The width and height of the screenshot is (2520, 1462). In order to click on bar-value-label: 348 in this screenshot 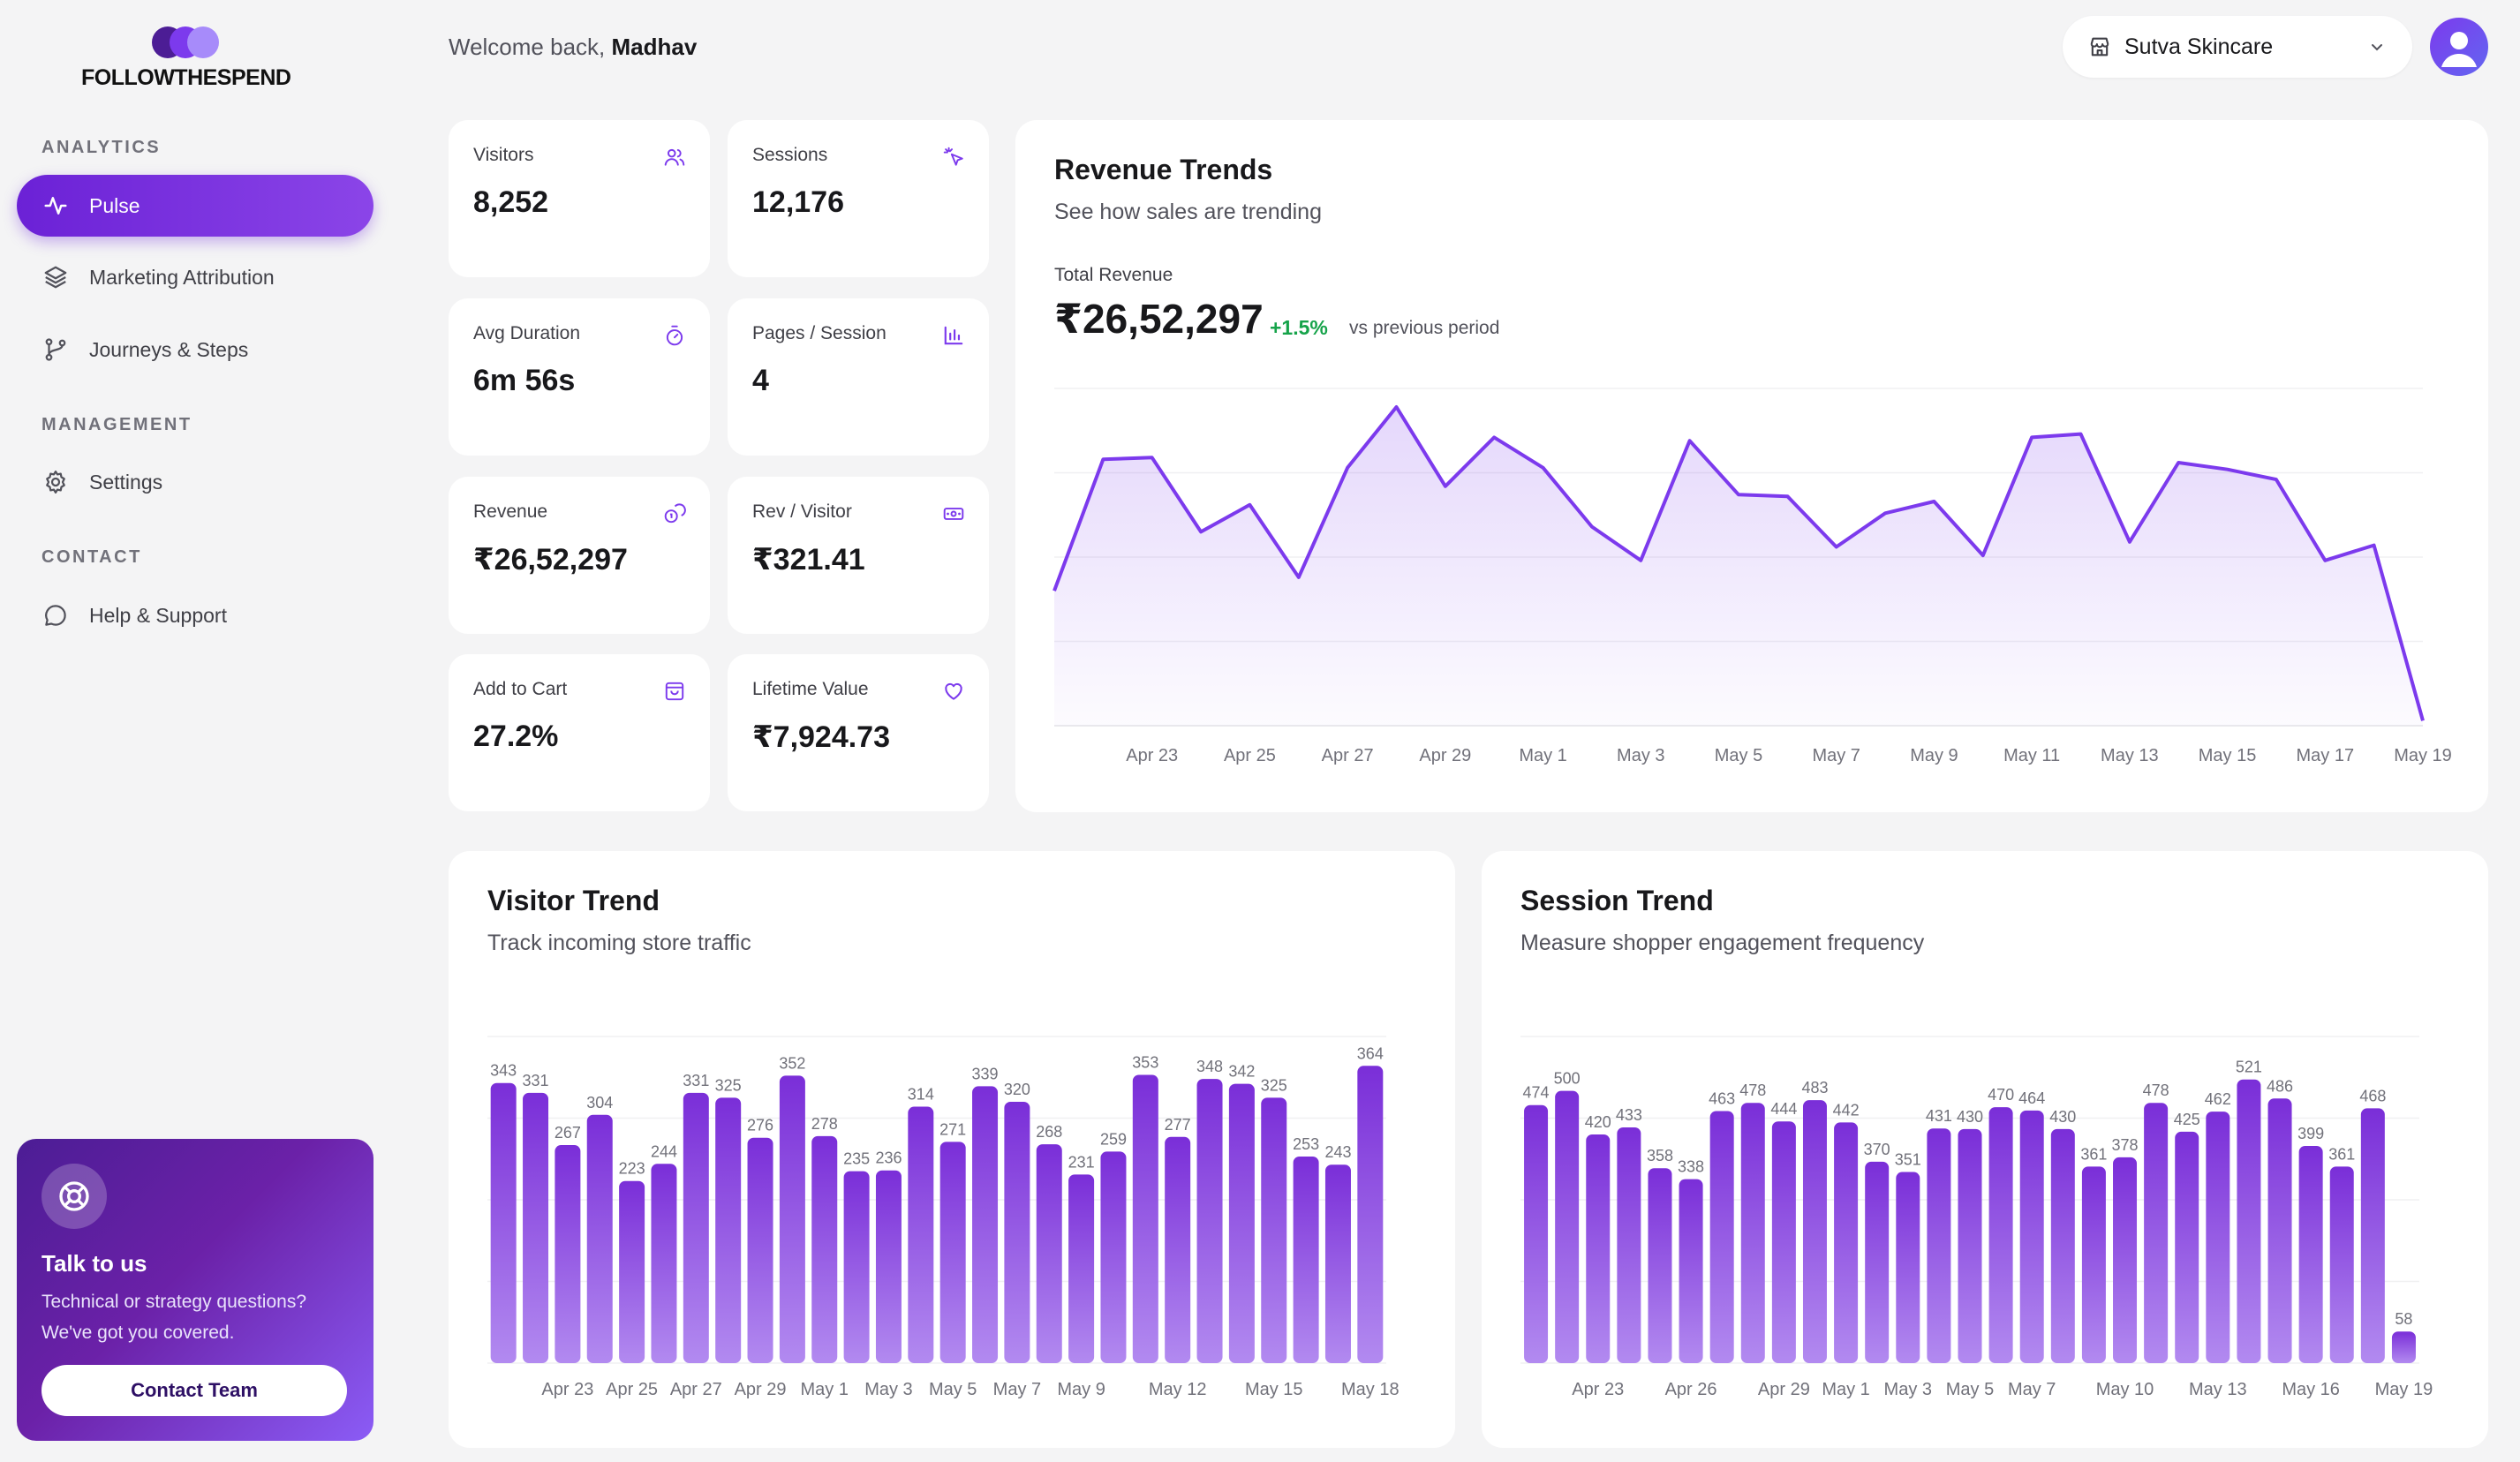, I will do `click(1209, 1066)`.